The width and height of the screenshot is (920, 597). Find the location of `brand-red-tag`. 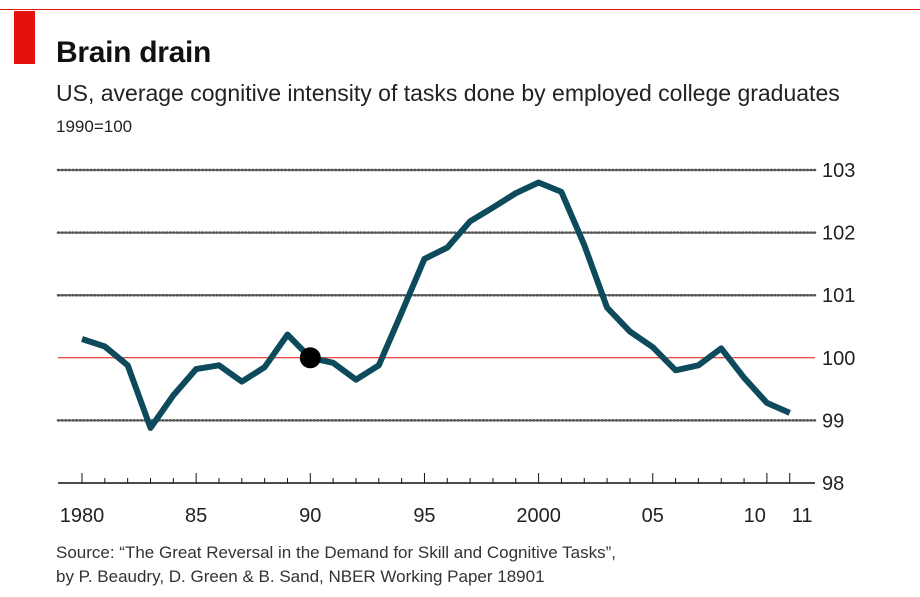

brand-red-tag is located at coordinates (24, 37).